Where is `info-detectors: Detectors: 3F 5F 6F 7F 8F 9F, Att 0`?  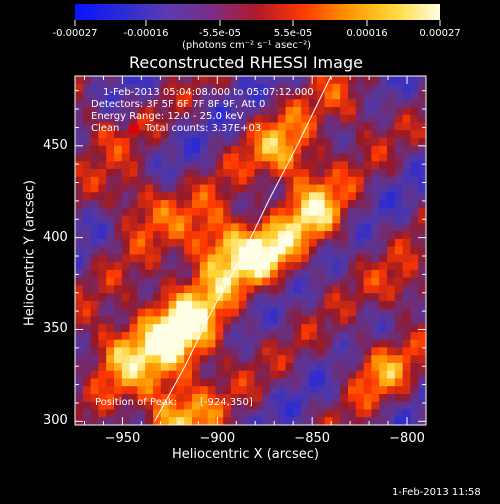 info-detectors: Detectors: 3F 5F 6F 7F 8F 9F, Att 0 is located at coordinates (178, 104).